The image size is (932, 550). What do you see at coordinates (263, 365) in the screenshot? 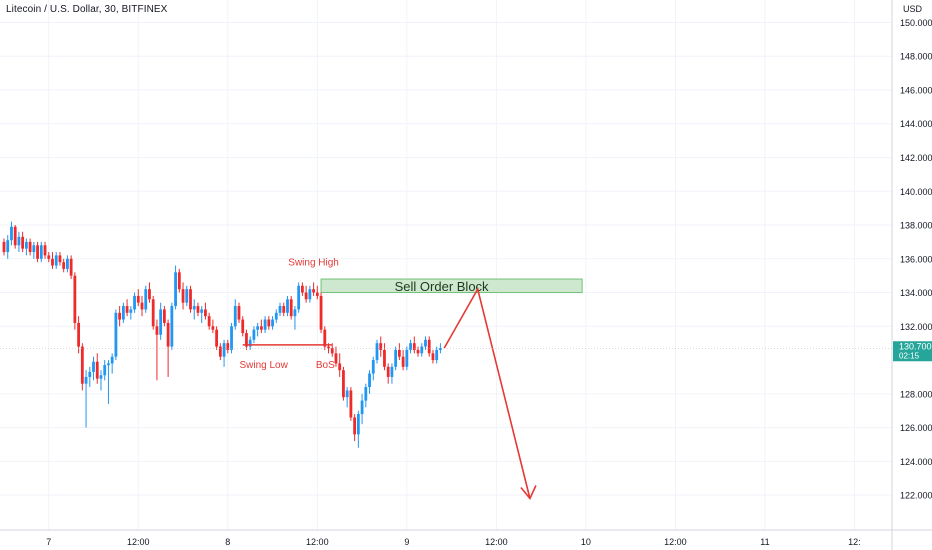
I see `swing-low-label: Swing Low` at bounding box center [263, 365].